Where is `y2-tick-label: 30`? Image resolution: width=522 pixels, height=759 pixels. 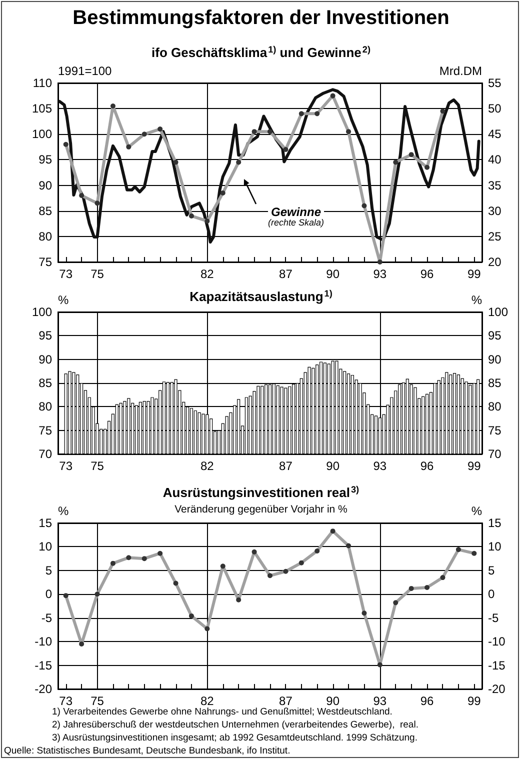
y2-tick-label: 30 is located at coordinates (495, 211).